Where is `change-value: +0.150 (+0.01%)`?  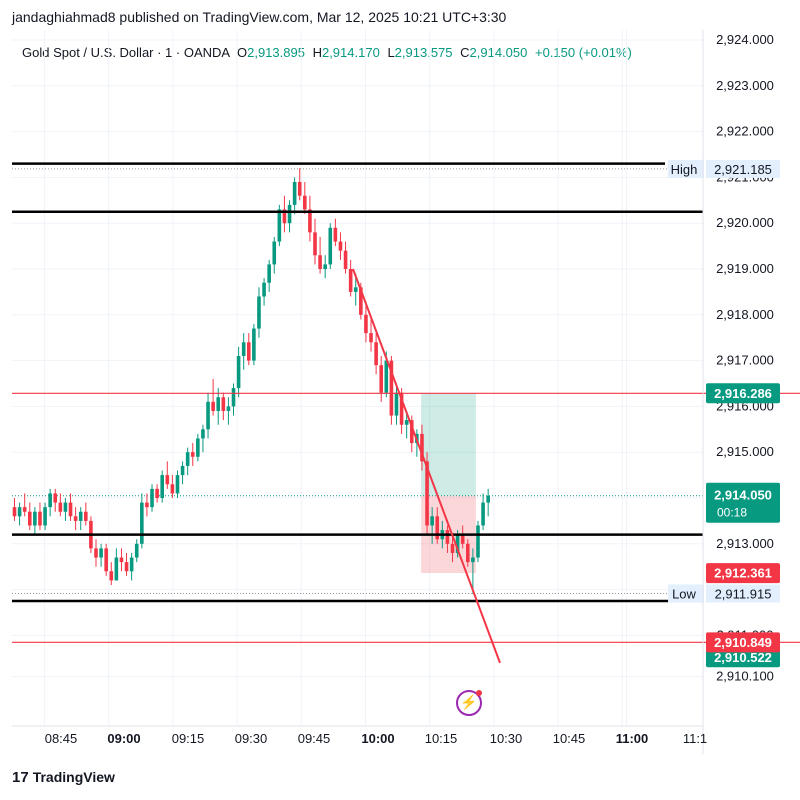 change-value: +0.150 (+0.01%) is located at coordinates (583, 52).